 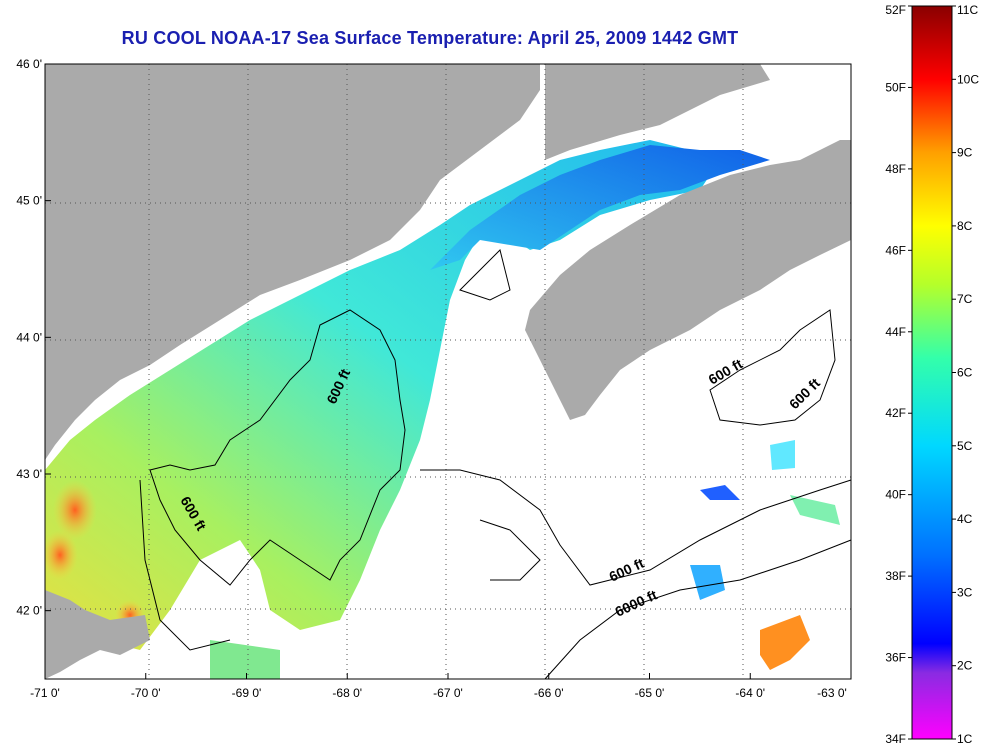 What do you see at coordinates (29, 201) in the screenshot?
I see `y-tick-label: 45 0'` at bounding box center [29, 201].